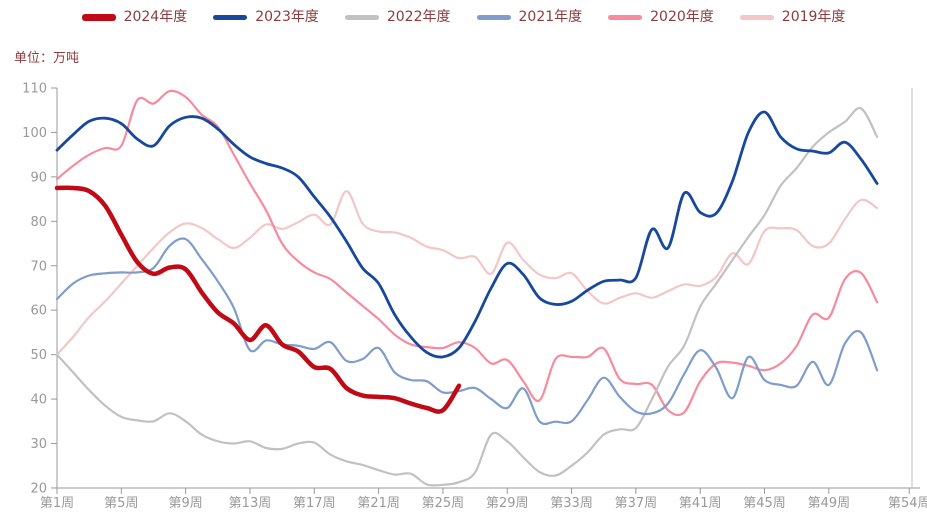 The image size is (927, 514). I want to click on y-tick-label: 30, so click(38, 444).